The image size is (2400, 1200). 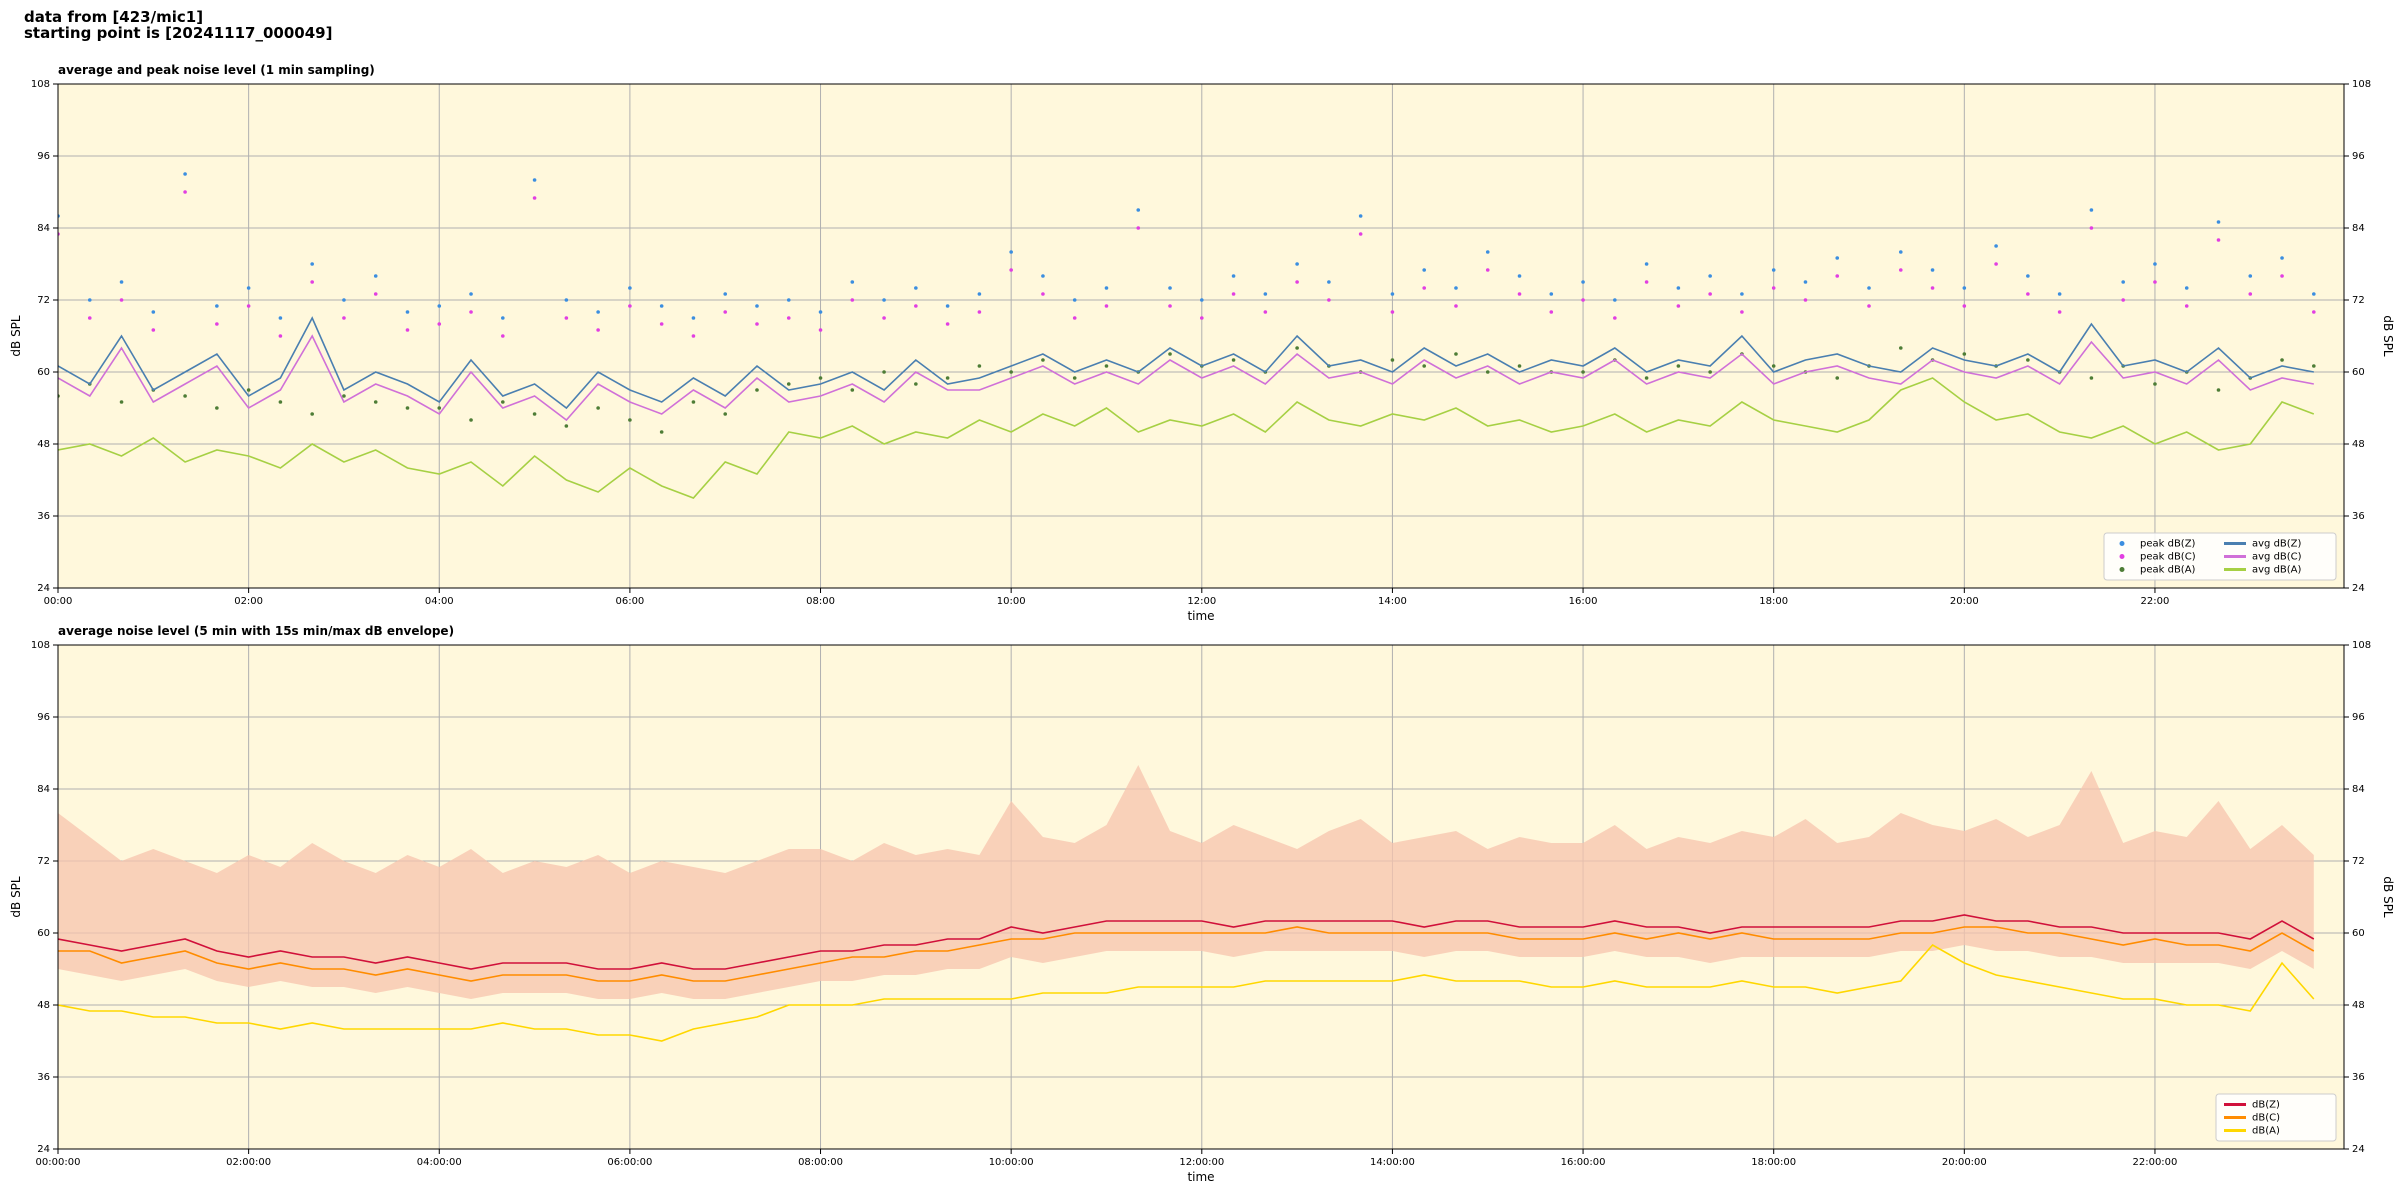 What do you see at coordinates (43, 156) in the screenshot?
I see `y-tick-label: 96` at bounding box center [43, 156].